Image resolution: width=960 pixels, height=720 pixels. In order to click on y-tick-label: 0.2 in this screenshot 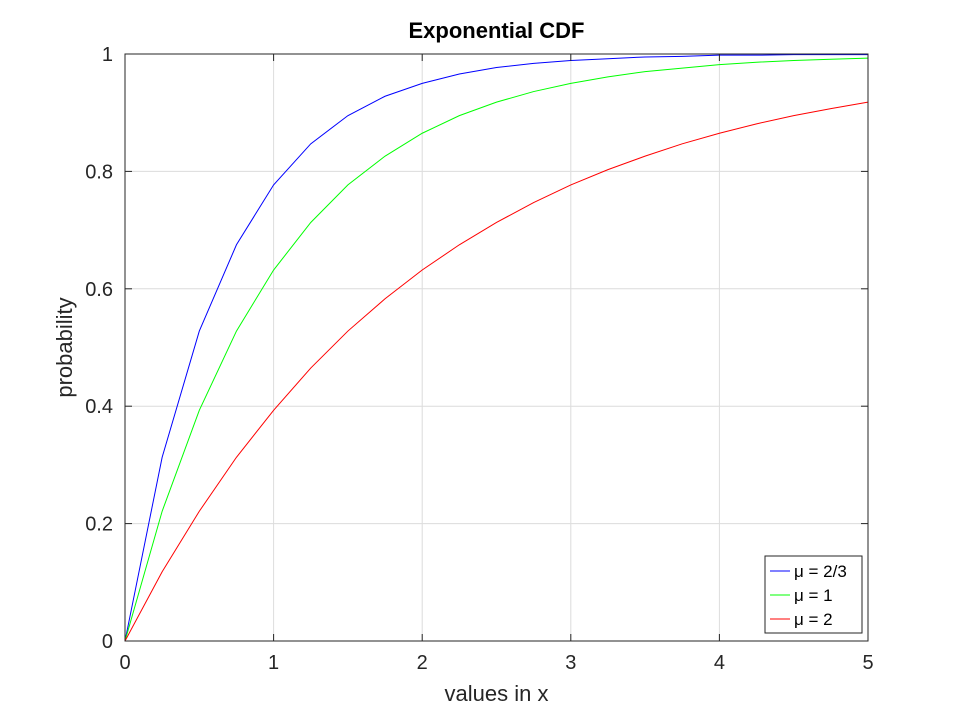, I will do `click(99, 525)`.